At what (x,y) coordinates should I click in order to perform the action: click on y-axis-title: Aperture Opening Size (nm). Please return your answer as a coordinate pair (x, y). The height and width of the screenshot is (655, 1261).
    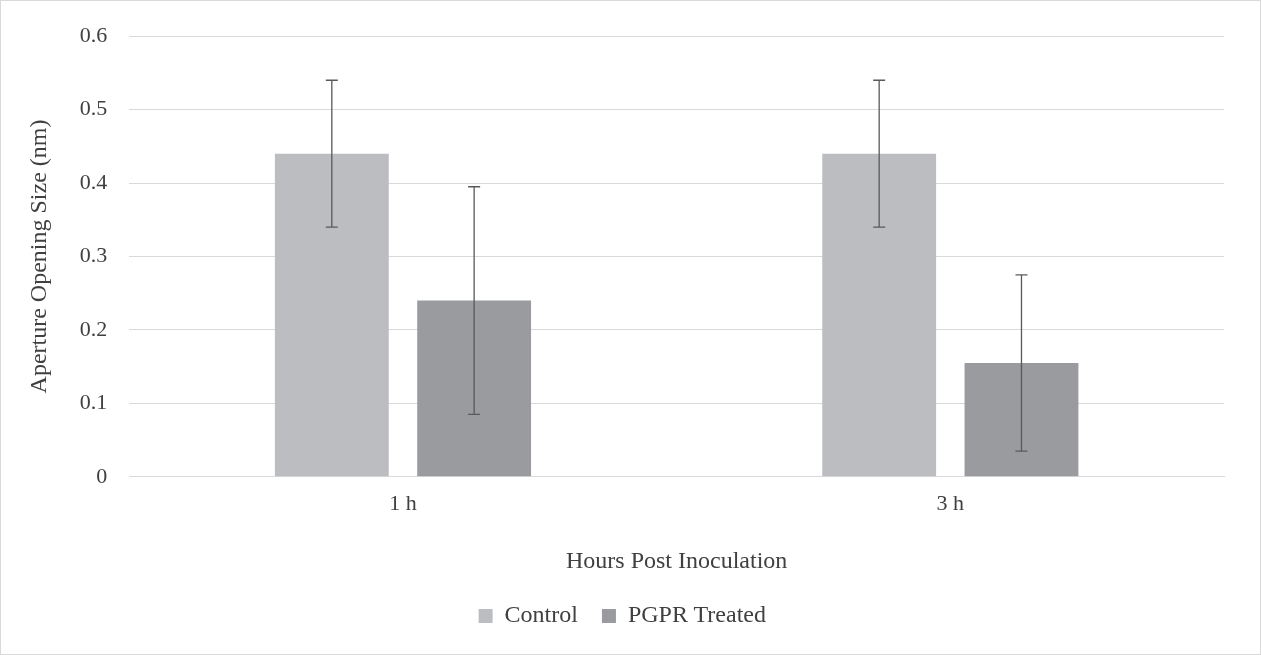
    Looking at the image, I should click on (37, 256).